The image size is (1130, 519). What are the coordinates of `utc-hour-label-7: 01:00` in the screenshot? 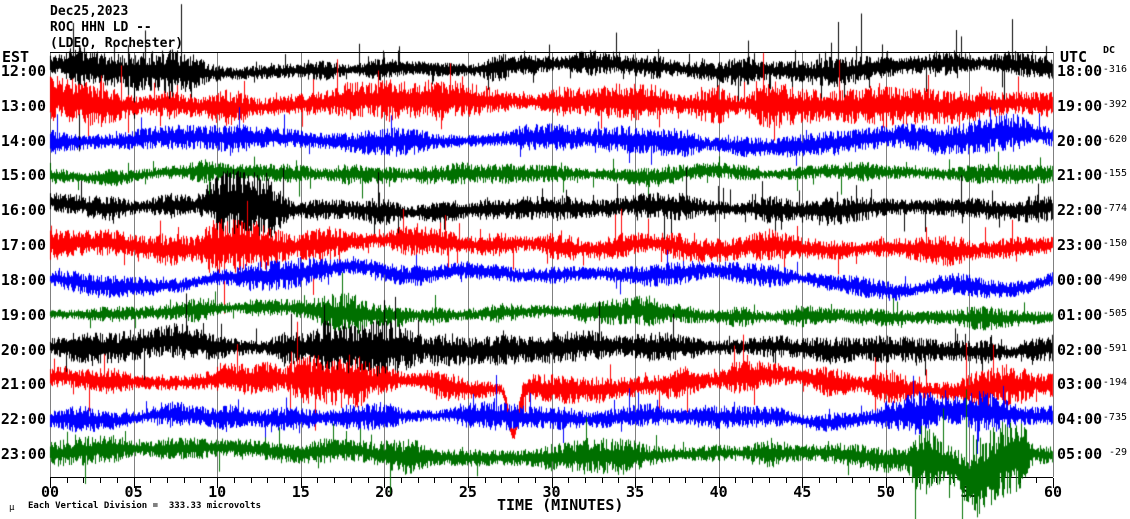 It's located at (1080, 314).